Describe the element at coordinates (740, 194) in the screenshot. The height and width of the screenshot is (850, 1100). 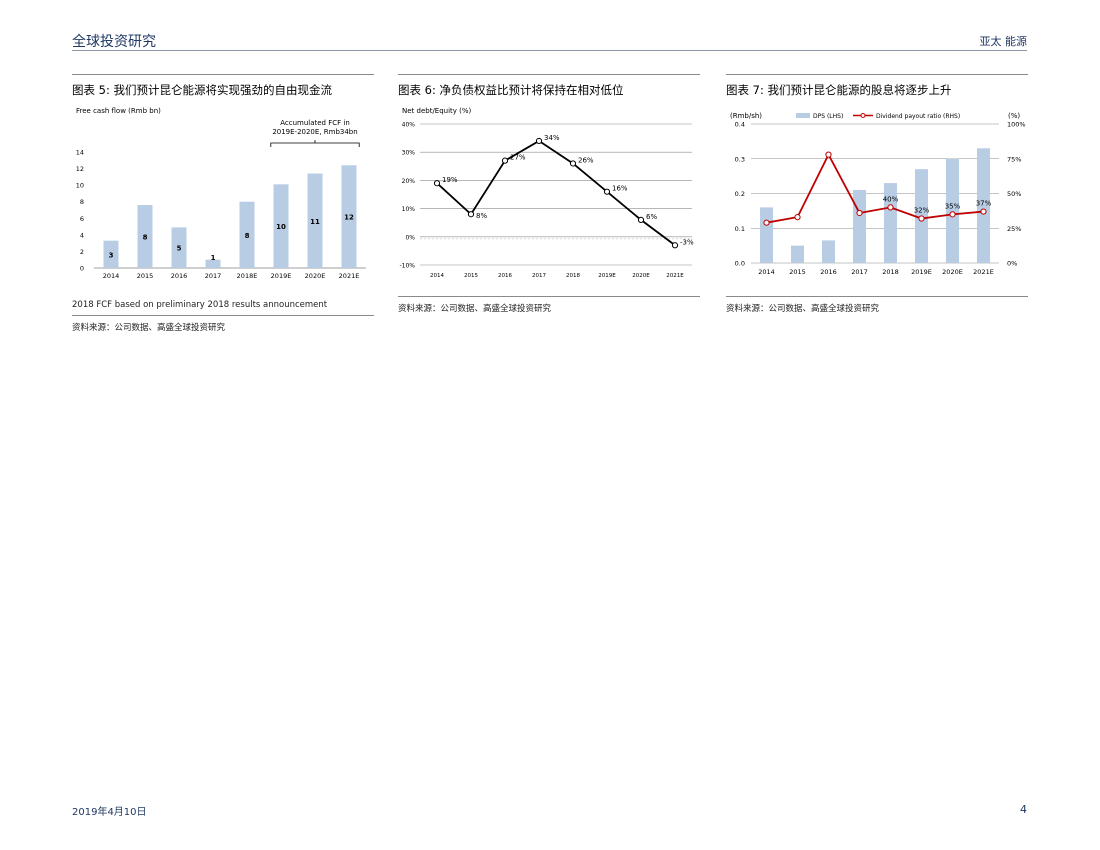
I see `left-tick-label: 0.2` at that location.